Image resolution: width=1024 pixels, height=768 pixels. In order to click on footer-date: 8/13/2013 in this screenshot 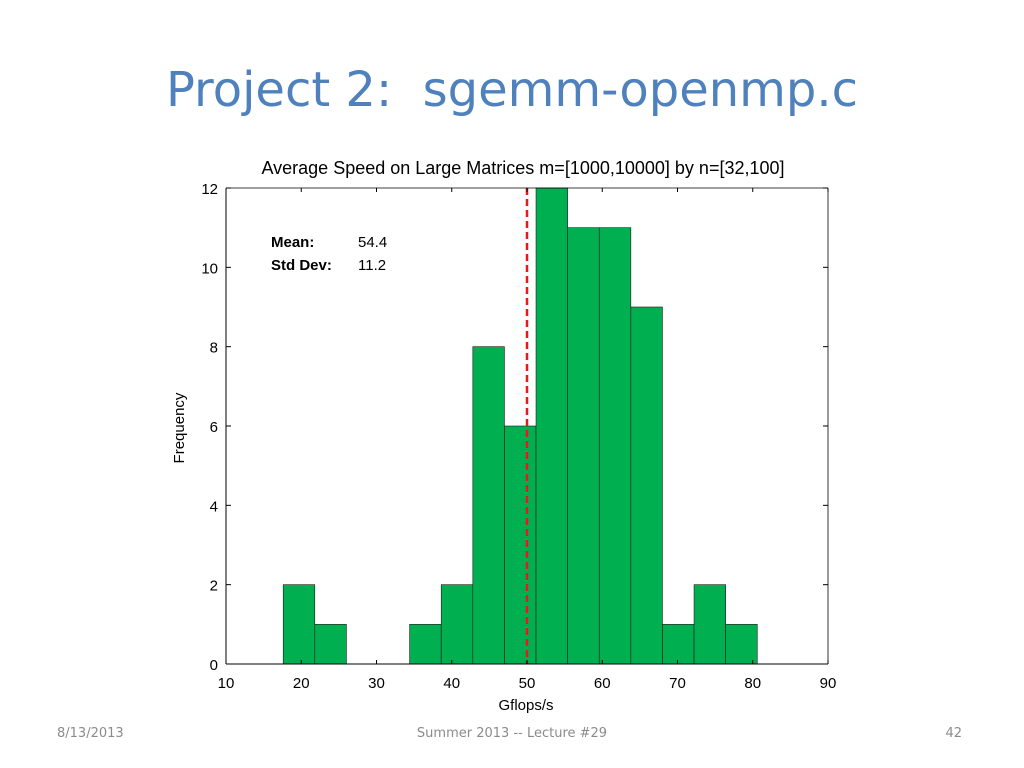, I will do `click(90, 733)`.